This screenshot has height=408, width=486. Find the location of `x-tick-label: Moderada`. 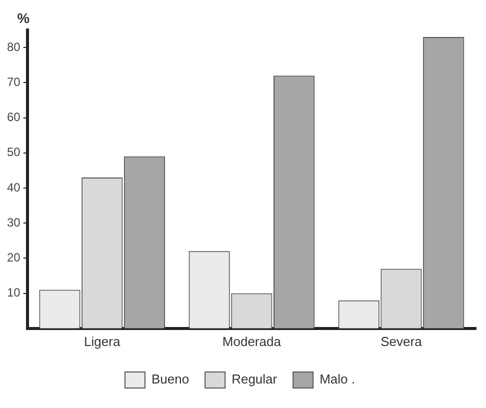

x-tick-label: Moderada is located at coordinates (252, 341).